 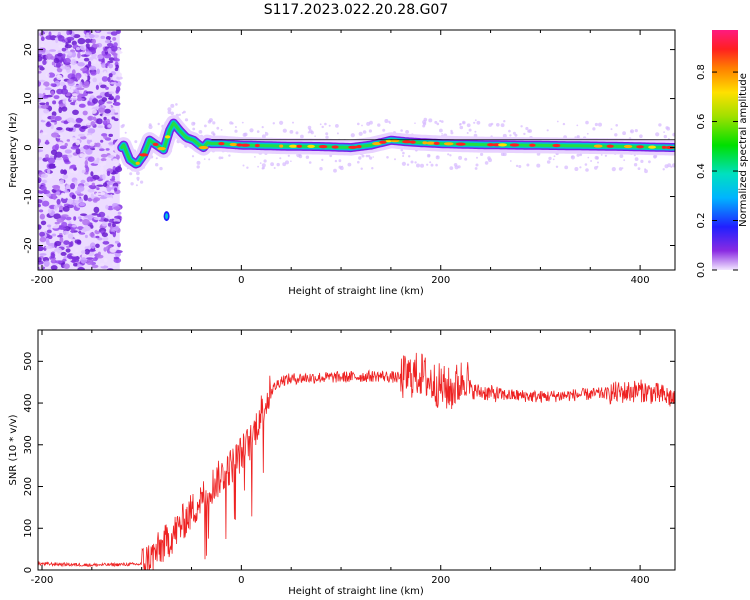 I want to click on spectrogram-x-tick-label: 400, so click(x=640, y=280).